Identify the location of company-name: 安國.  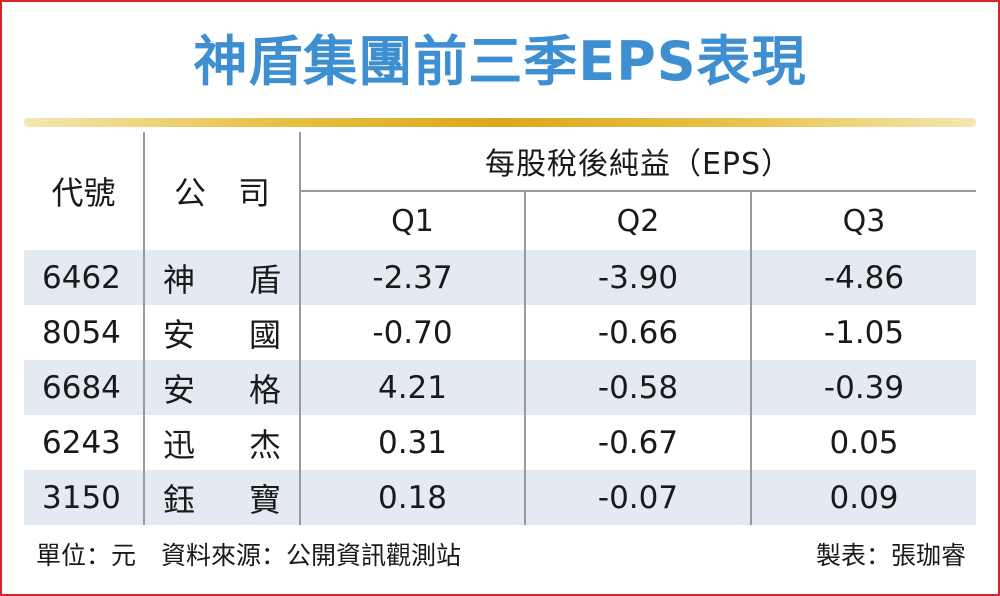
(222, 332).